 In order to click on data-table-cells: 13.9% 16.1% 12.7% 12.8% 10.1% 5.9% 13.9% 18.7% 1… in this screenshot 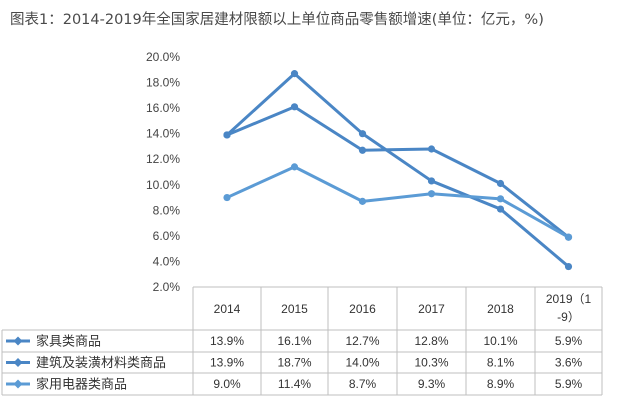, I will do `click(396, 362)`.